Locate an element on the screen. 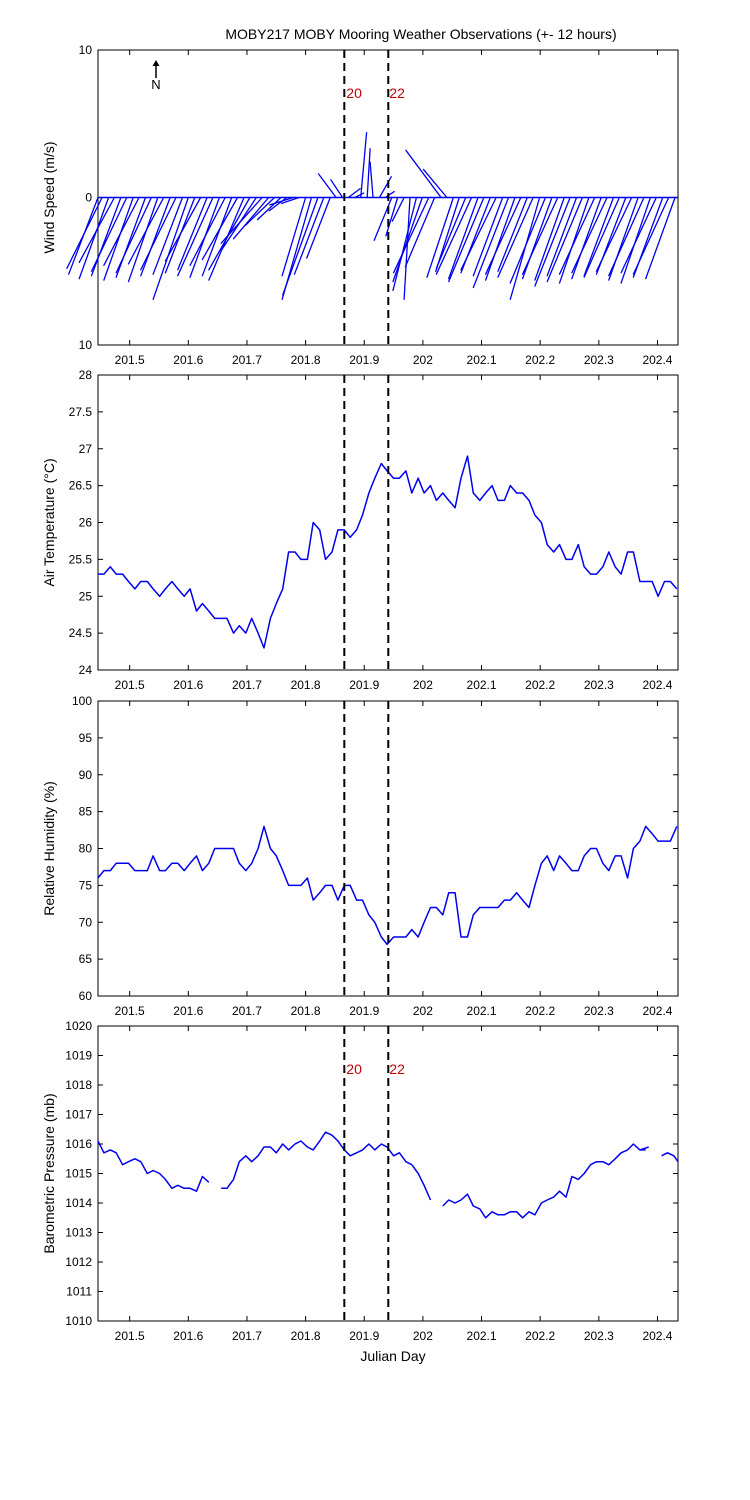 The width and height of the screenshot is (750, 1500). y-tick-label: 1013 is located at coordinates (78, 1233).